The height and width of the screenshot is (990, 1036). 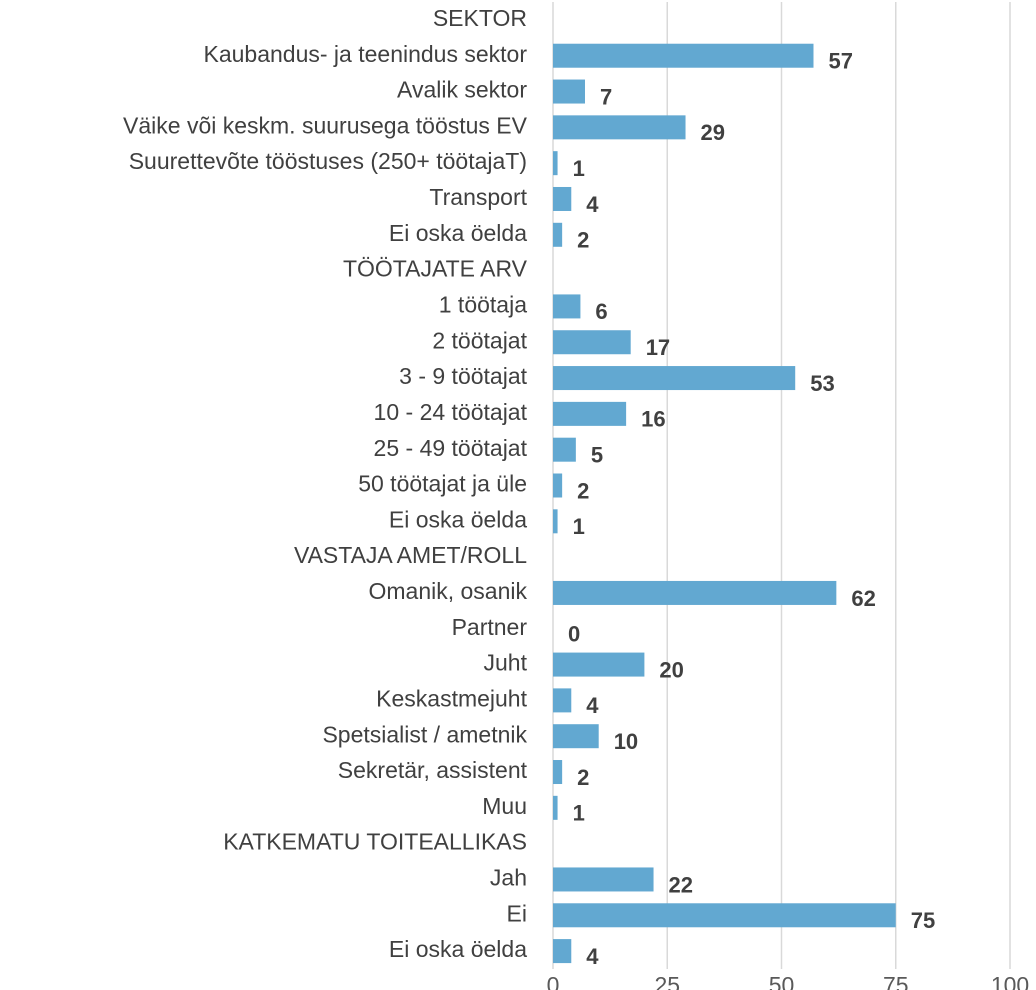 What do you see at coordinates (863, 598) in the screenshot?
I see `value-label: 62` at bounding box center [863, 598].